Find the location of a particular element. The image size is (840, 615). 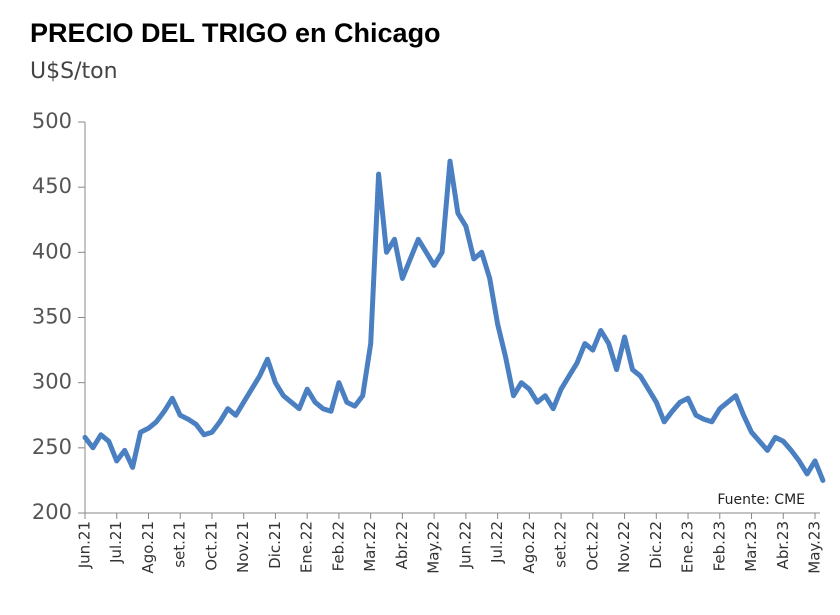

x-tick-label: Jul.21 is located at coordinates (116, 542).